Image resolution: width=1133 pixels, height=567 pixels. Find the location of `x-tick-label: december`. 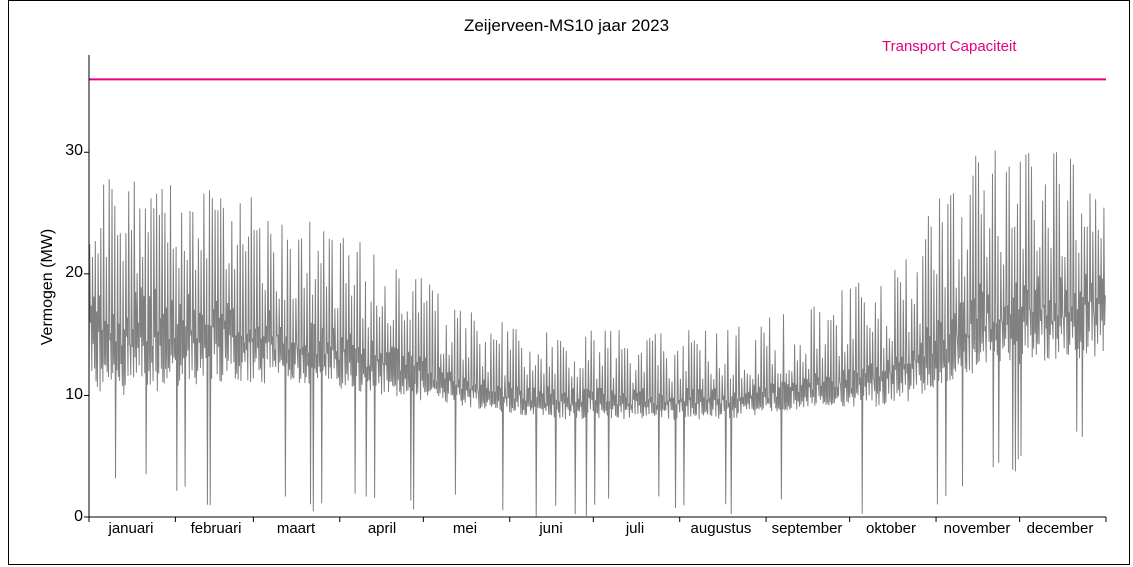

x-tick-label: december is located at coordinates (1060, 528).